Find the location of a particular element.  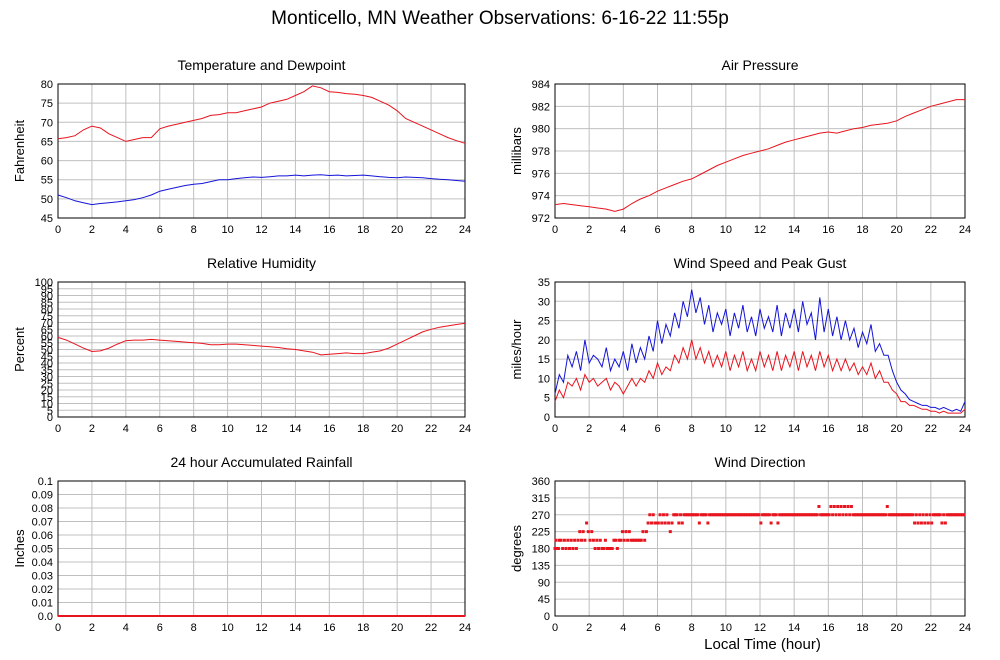

y-tick-label: 0.01 is located at coordinates (42, 604).